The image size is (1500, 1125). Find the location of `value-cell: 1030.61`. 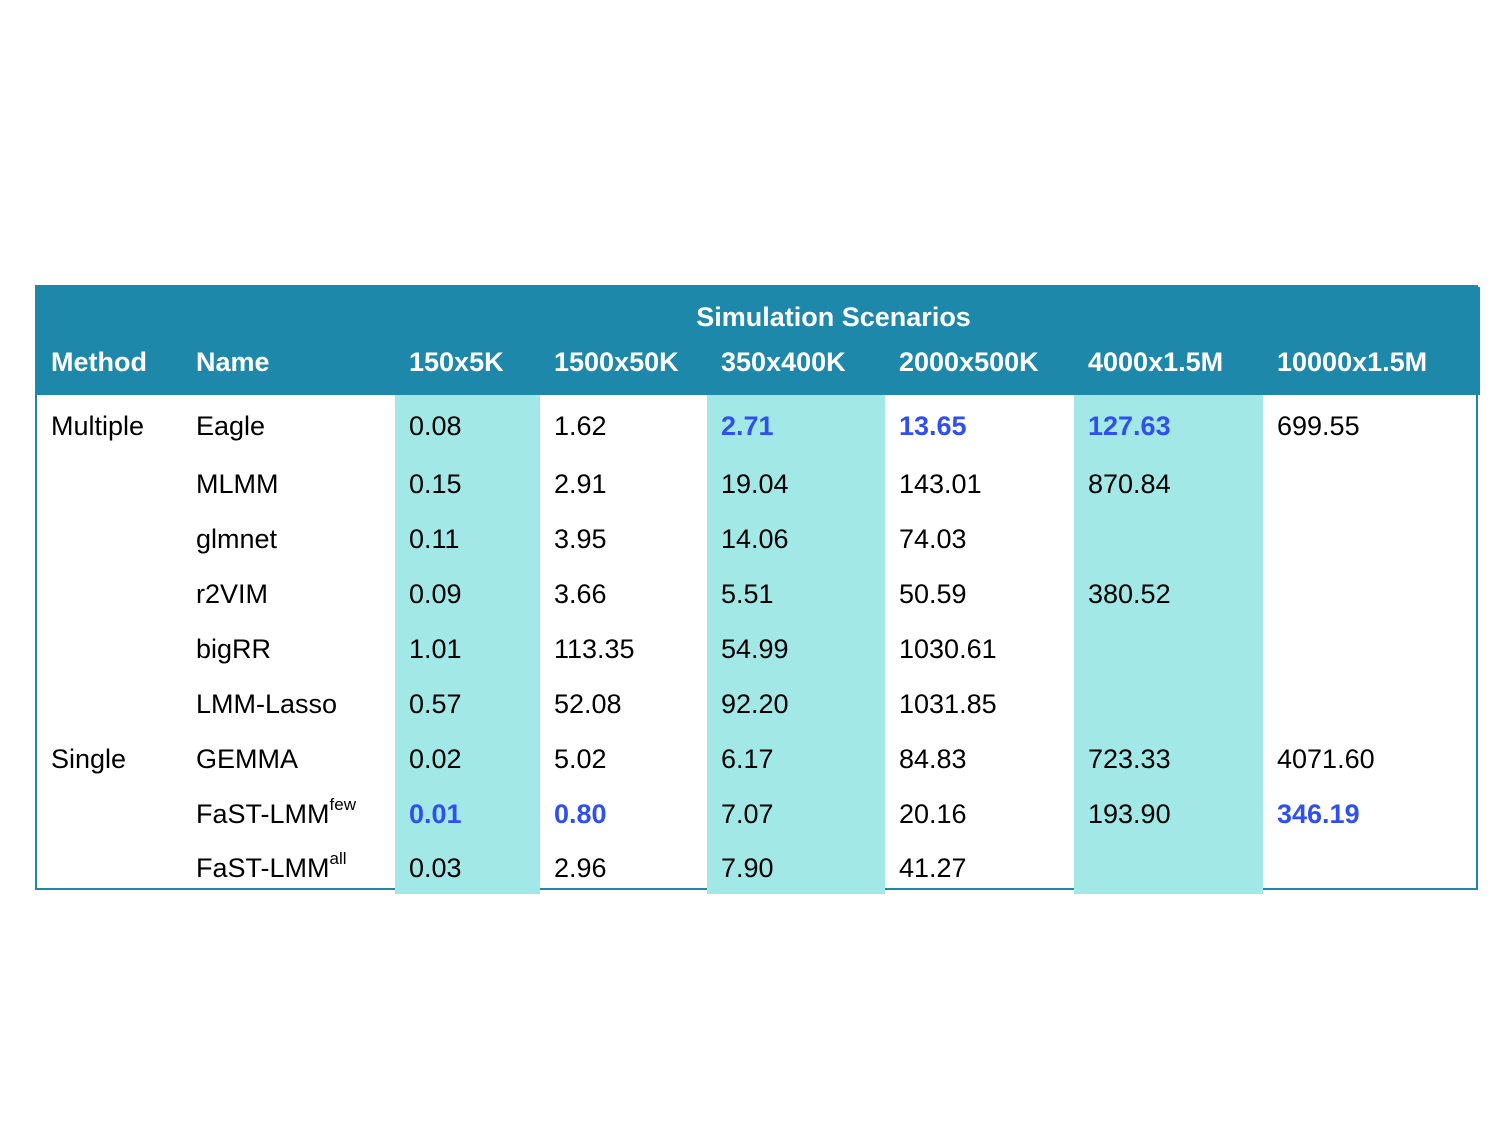

value-cell: 1030.61 is located at coordinates (948, 649).